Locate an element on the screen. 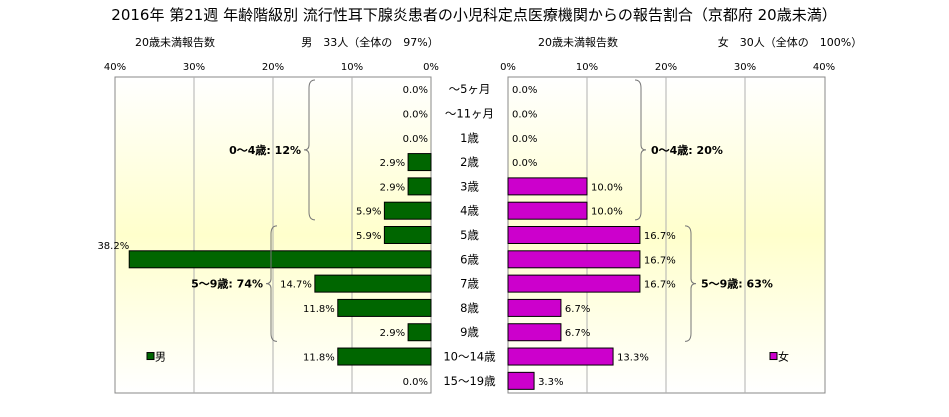 This screenshot has height=417, width=949. female-value-label: 13.3% is located at coordinates (633, 358).